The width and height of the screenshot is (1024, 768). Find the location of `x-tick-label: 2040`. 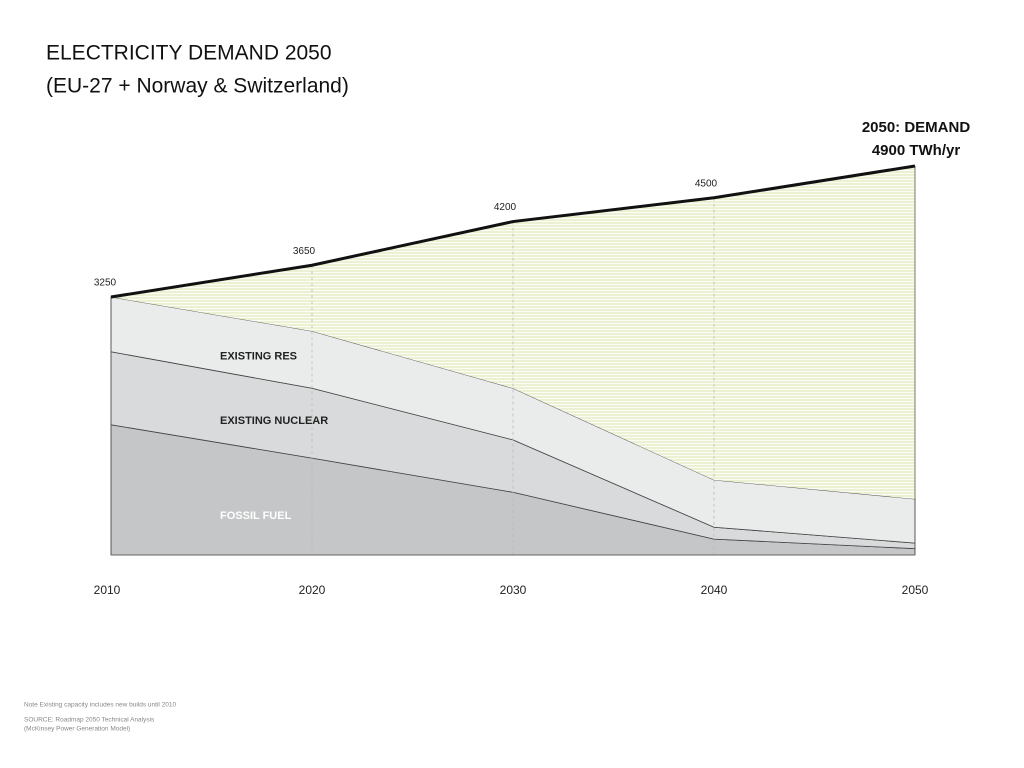

x-tick-label: 2040 is located at coordinates (714, 590).